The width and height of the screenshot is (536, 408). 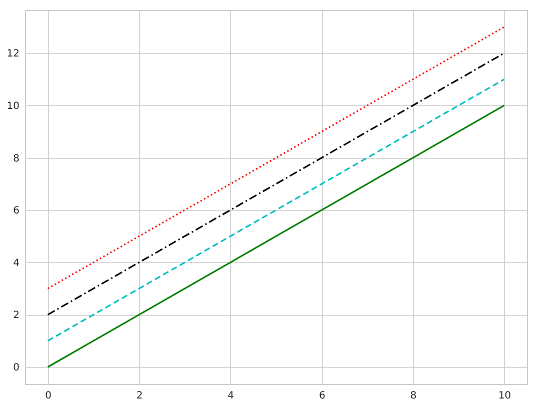 What do you see at coordinates (322, 396) in the screenshot?
I see `x-tick-label: 6` at bounding box center [322, 396].